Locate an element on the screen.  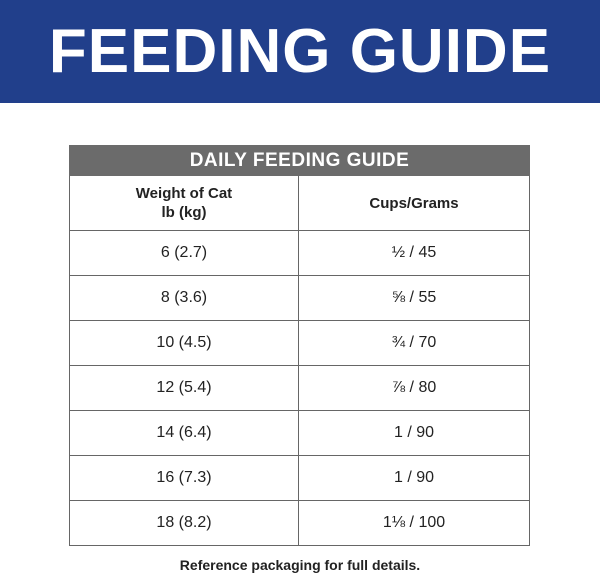
table-row: 14 (6.4) 1 / 90 is located at coordinates (300, 433).